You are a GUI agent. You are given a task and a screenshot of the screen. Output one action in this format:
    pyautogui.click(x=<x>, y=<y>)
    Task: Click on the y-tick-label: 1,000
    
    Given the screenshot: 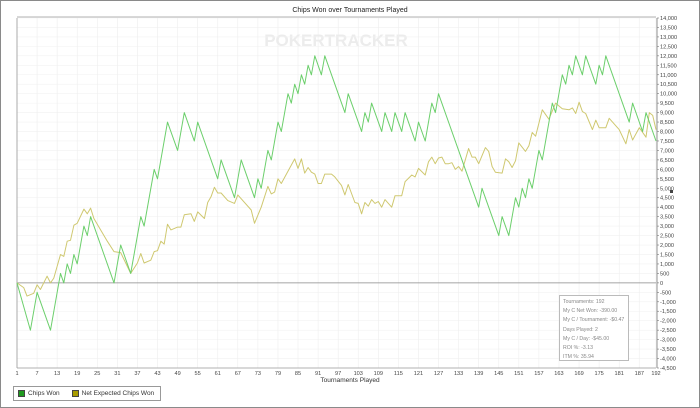 What is the action you would take?
    pyautogui.click(x=667, y=265)
    